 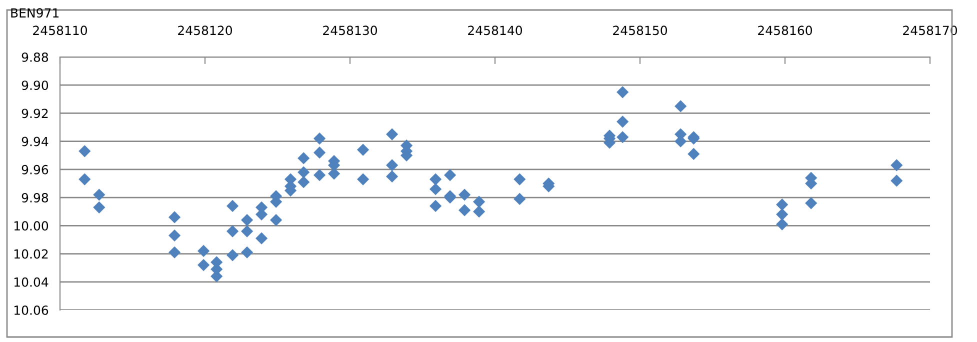 I want to click on y-tick-label: 9.98, so click(x=35, y=197).